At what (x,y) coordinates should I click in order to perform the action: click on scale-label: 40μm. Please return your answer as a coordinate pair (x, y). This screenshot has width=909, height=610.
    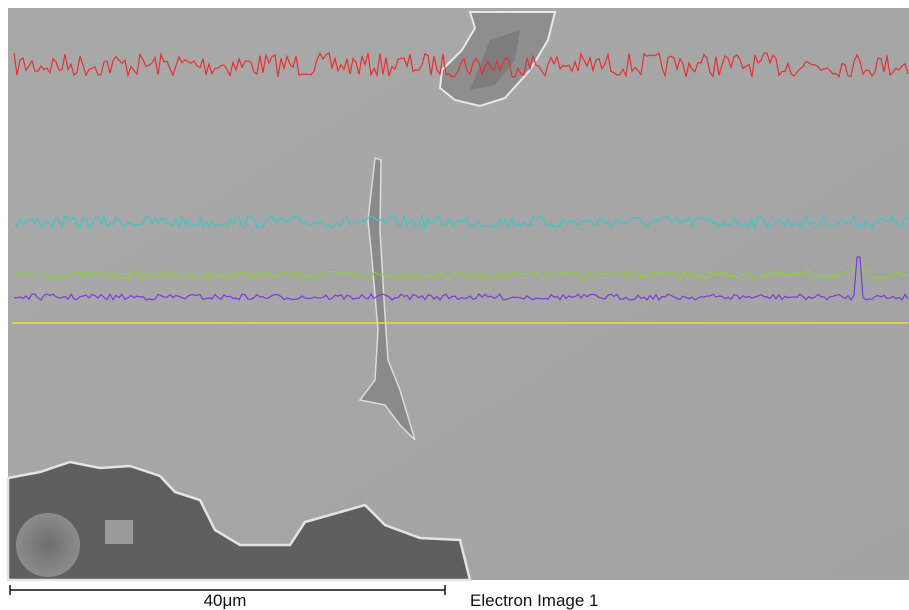
    Looking at the image, I should click on (225, 600).